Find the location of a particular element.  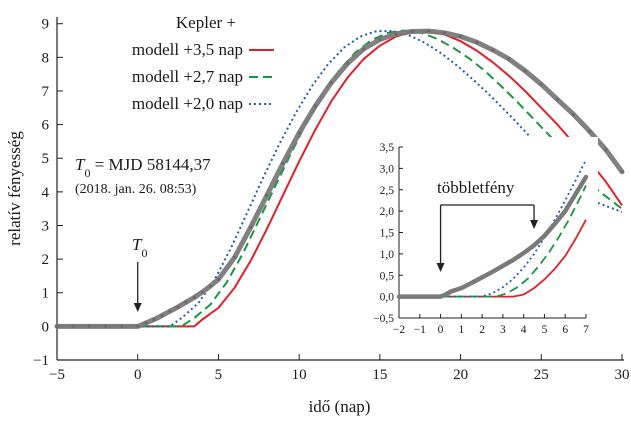

x-tick-label: −5 is located at coordinates (57, 375).